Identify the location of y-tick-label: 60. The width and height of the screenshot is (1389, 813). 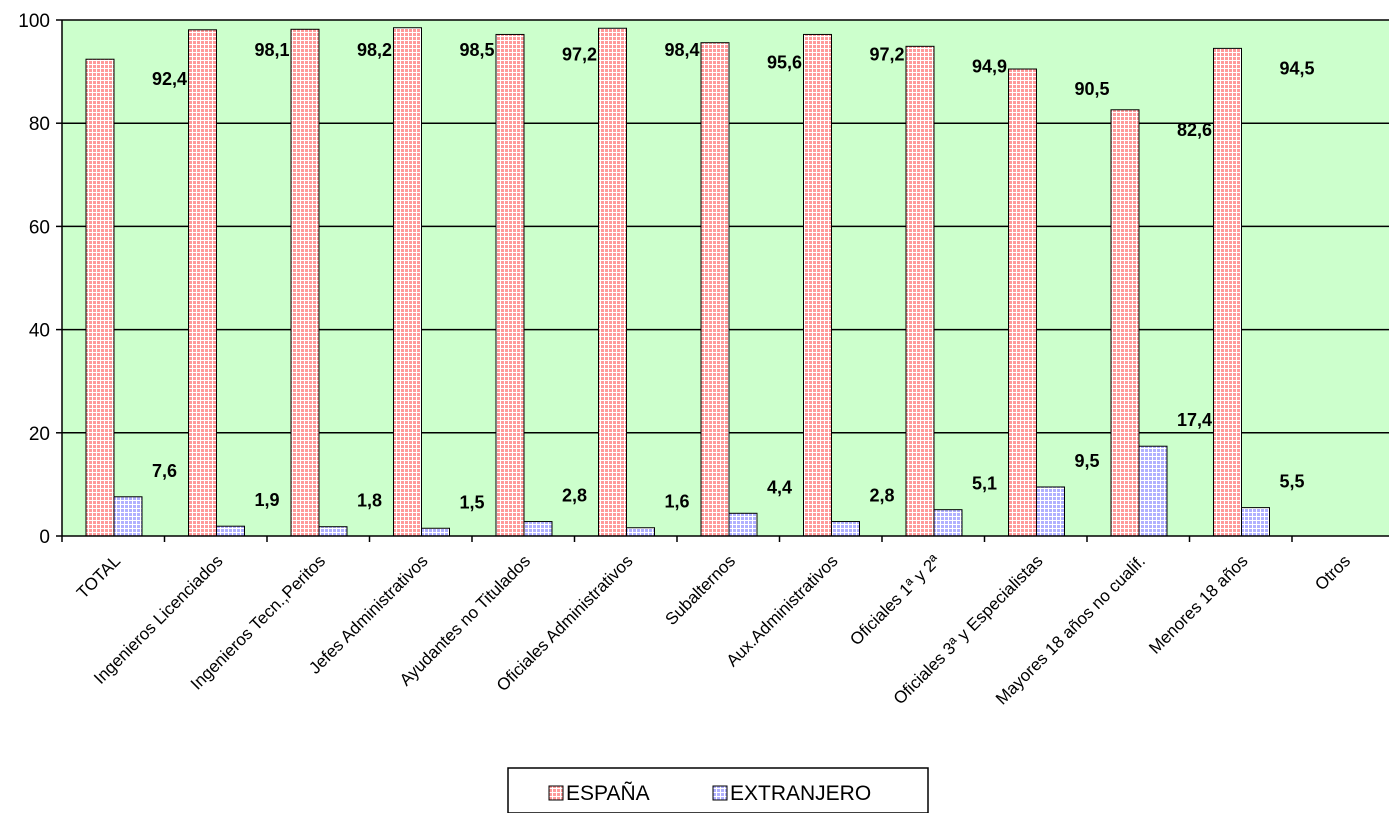
(39, 227).